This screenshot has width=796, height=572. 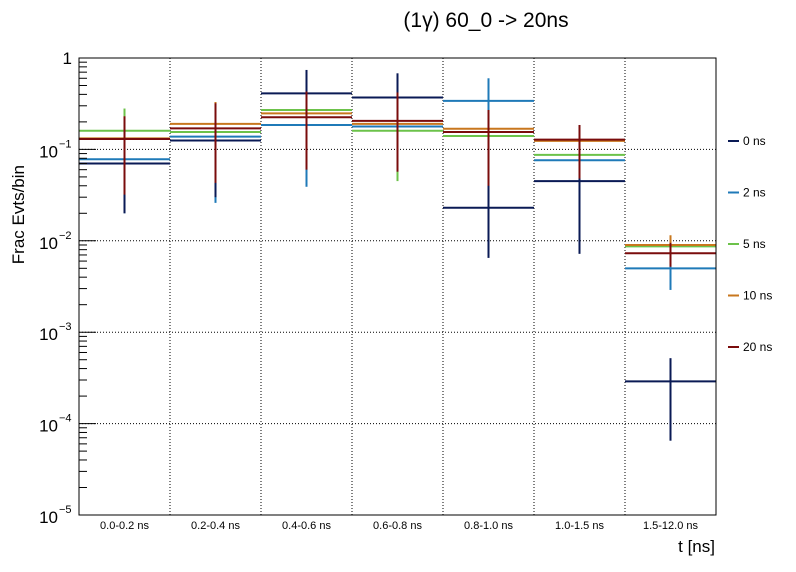 What do you see at coordinates (215, 526) in the screenshot?
I see `x-category-label: 0.2-0.4 ns` at bounding box center [215, 526].